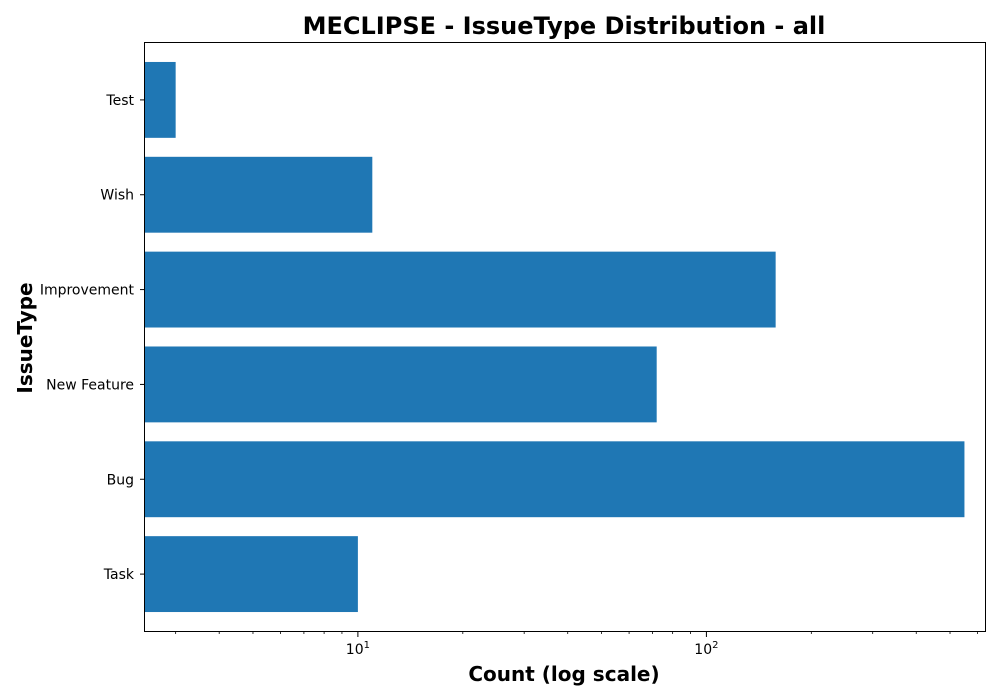  Describe the element at coordinates (358, 649) in the screenshot. I see `x-tick-label: 101` at that location.